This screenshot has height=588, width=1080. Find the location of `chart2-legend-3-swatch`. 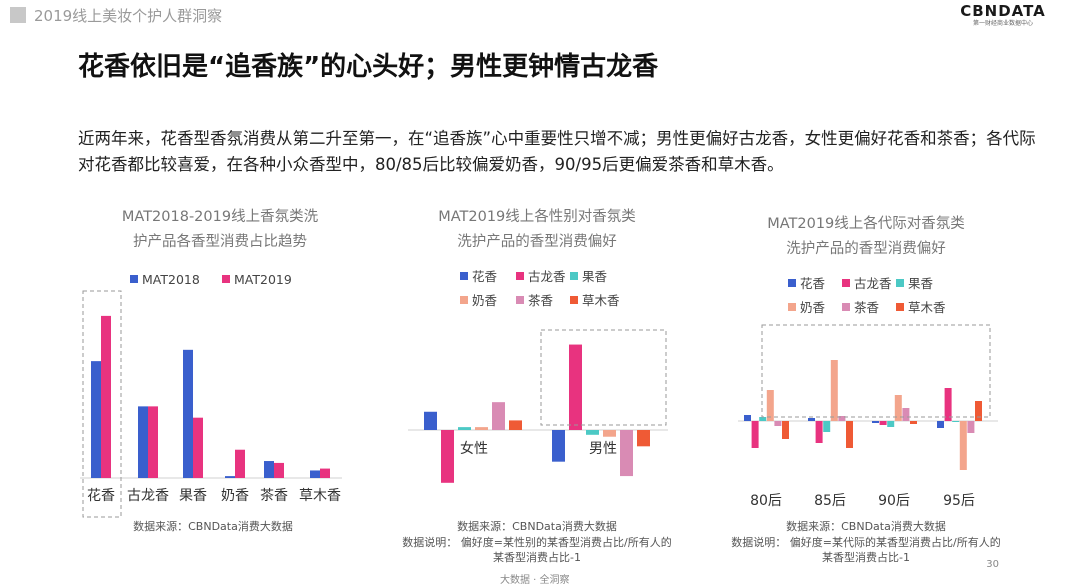

chart2-legend-3-swatch is located at coordinates (464, 300).